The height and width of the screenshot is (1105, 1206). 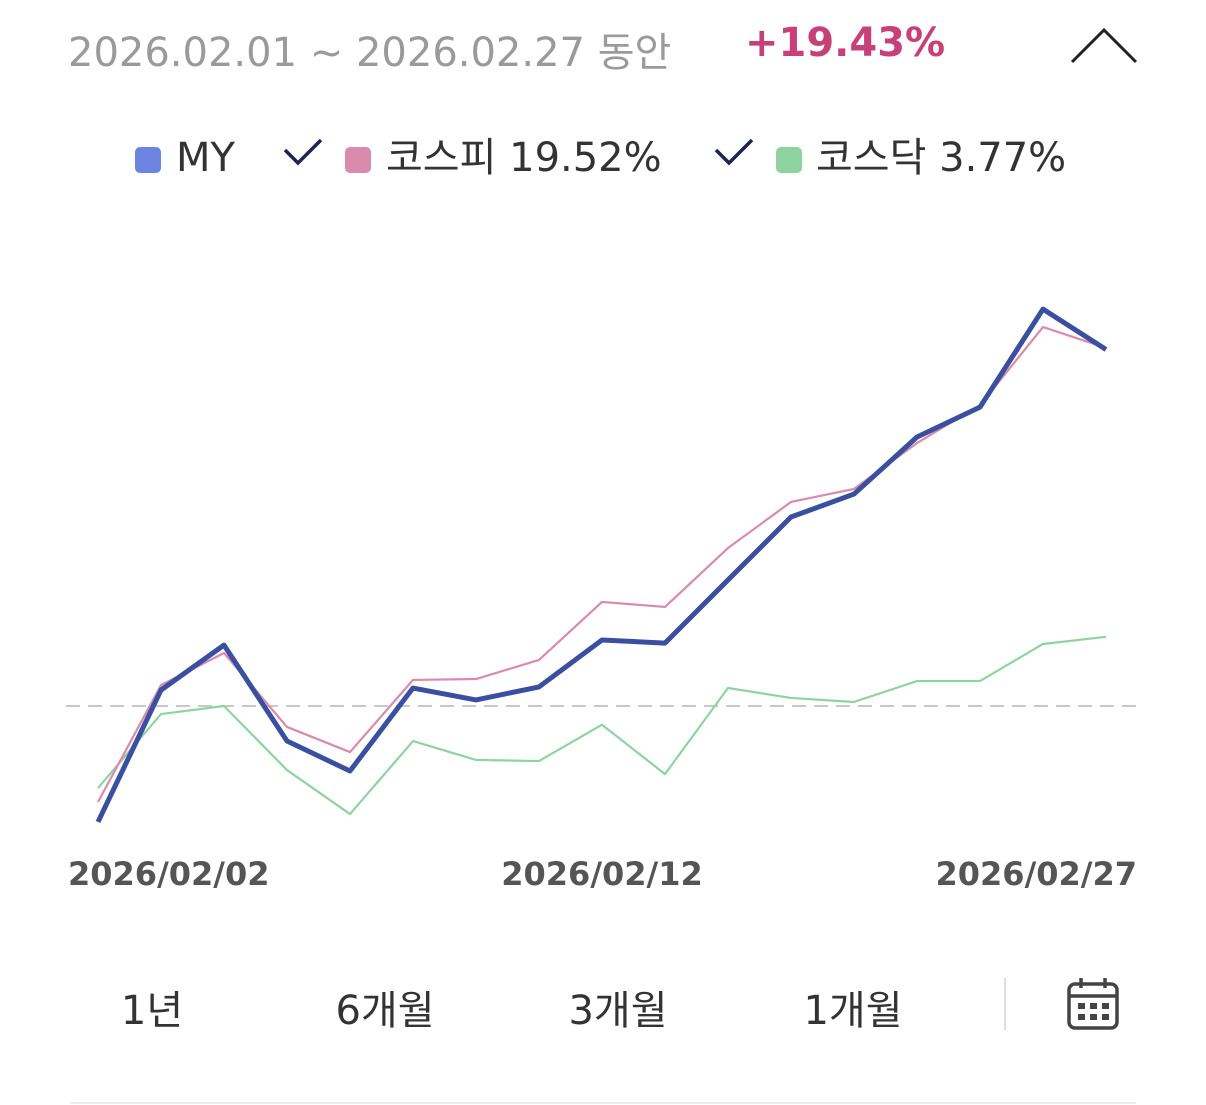 I want to click on x-tick-label: 2026/02/02, so click(x=169, y=874).